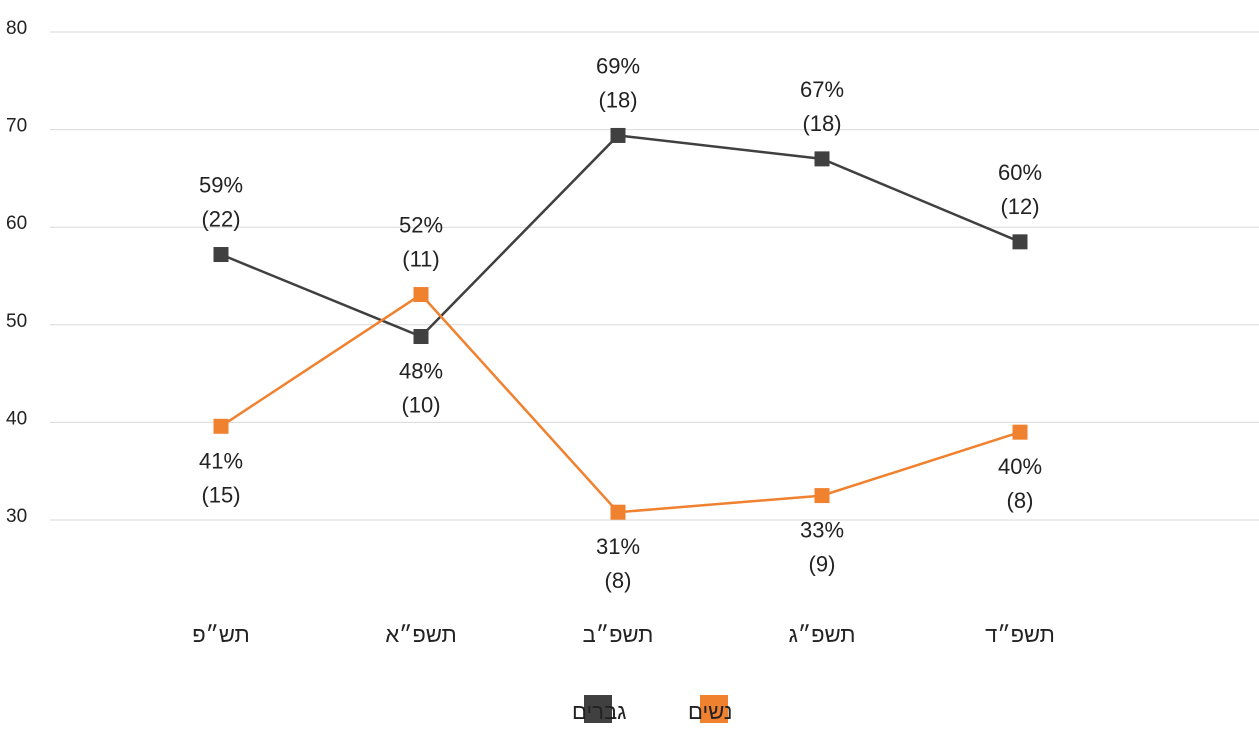 The height and width of the screenshot is (738, 1259). What do you see at coordinates (618, 634) in the screenshot?
I see `x-tick-label: תשפ״ב` at bounding box center [618, 634].